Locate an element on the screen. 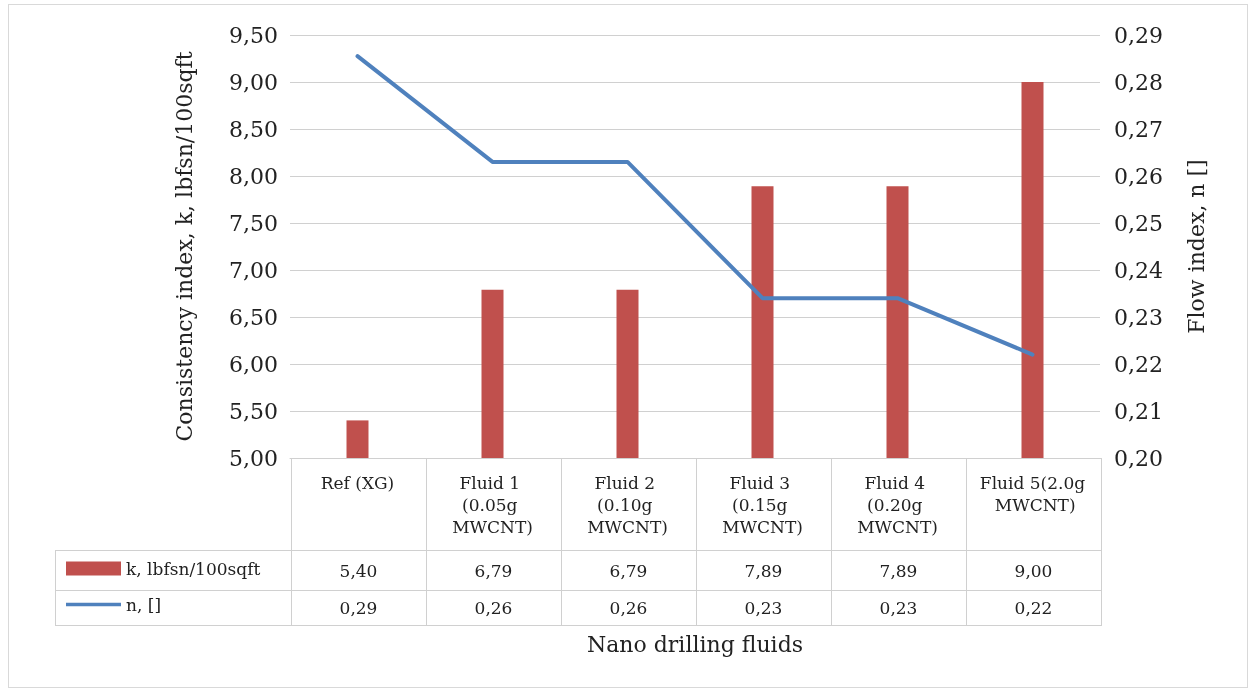 The image size is (1252, 690). legend-label: k, lbfsn/100sqft is located at coordinates (193, 568).